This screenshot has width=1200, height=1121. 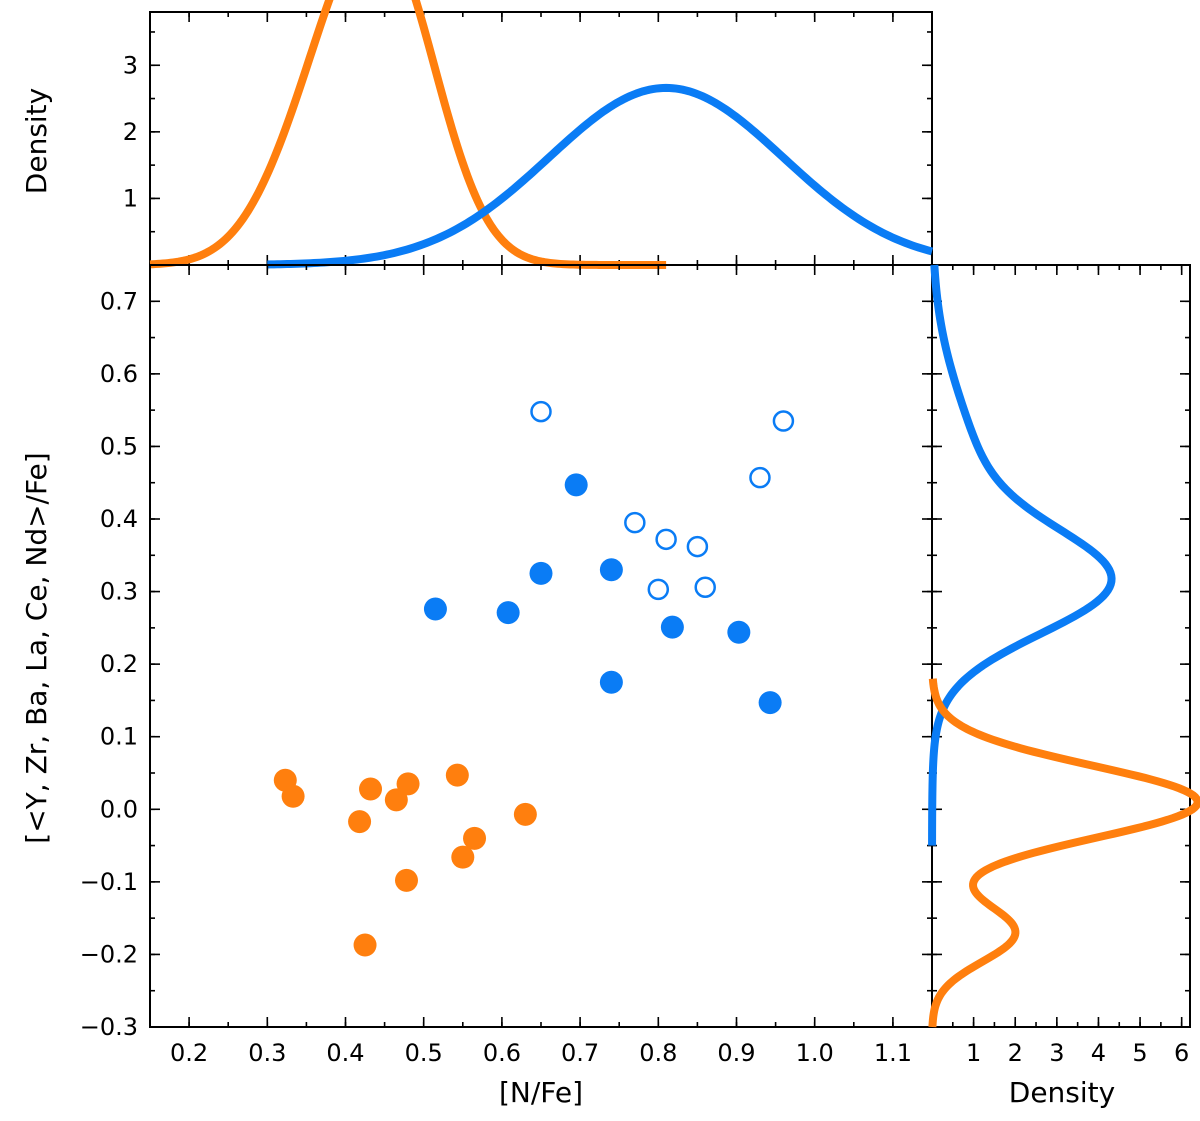 I want to click on right-x-tick-label: 3, so click(x=1056, y=1053).